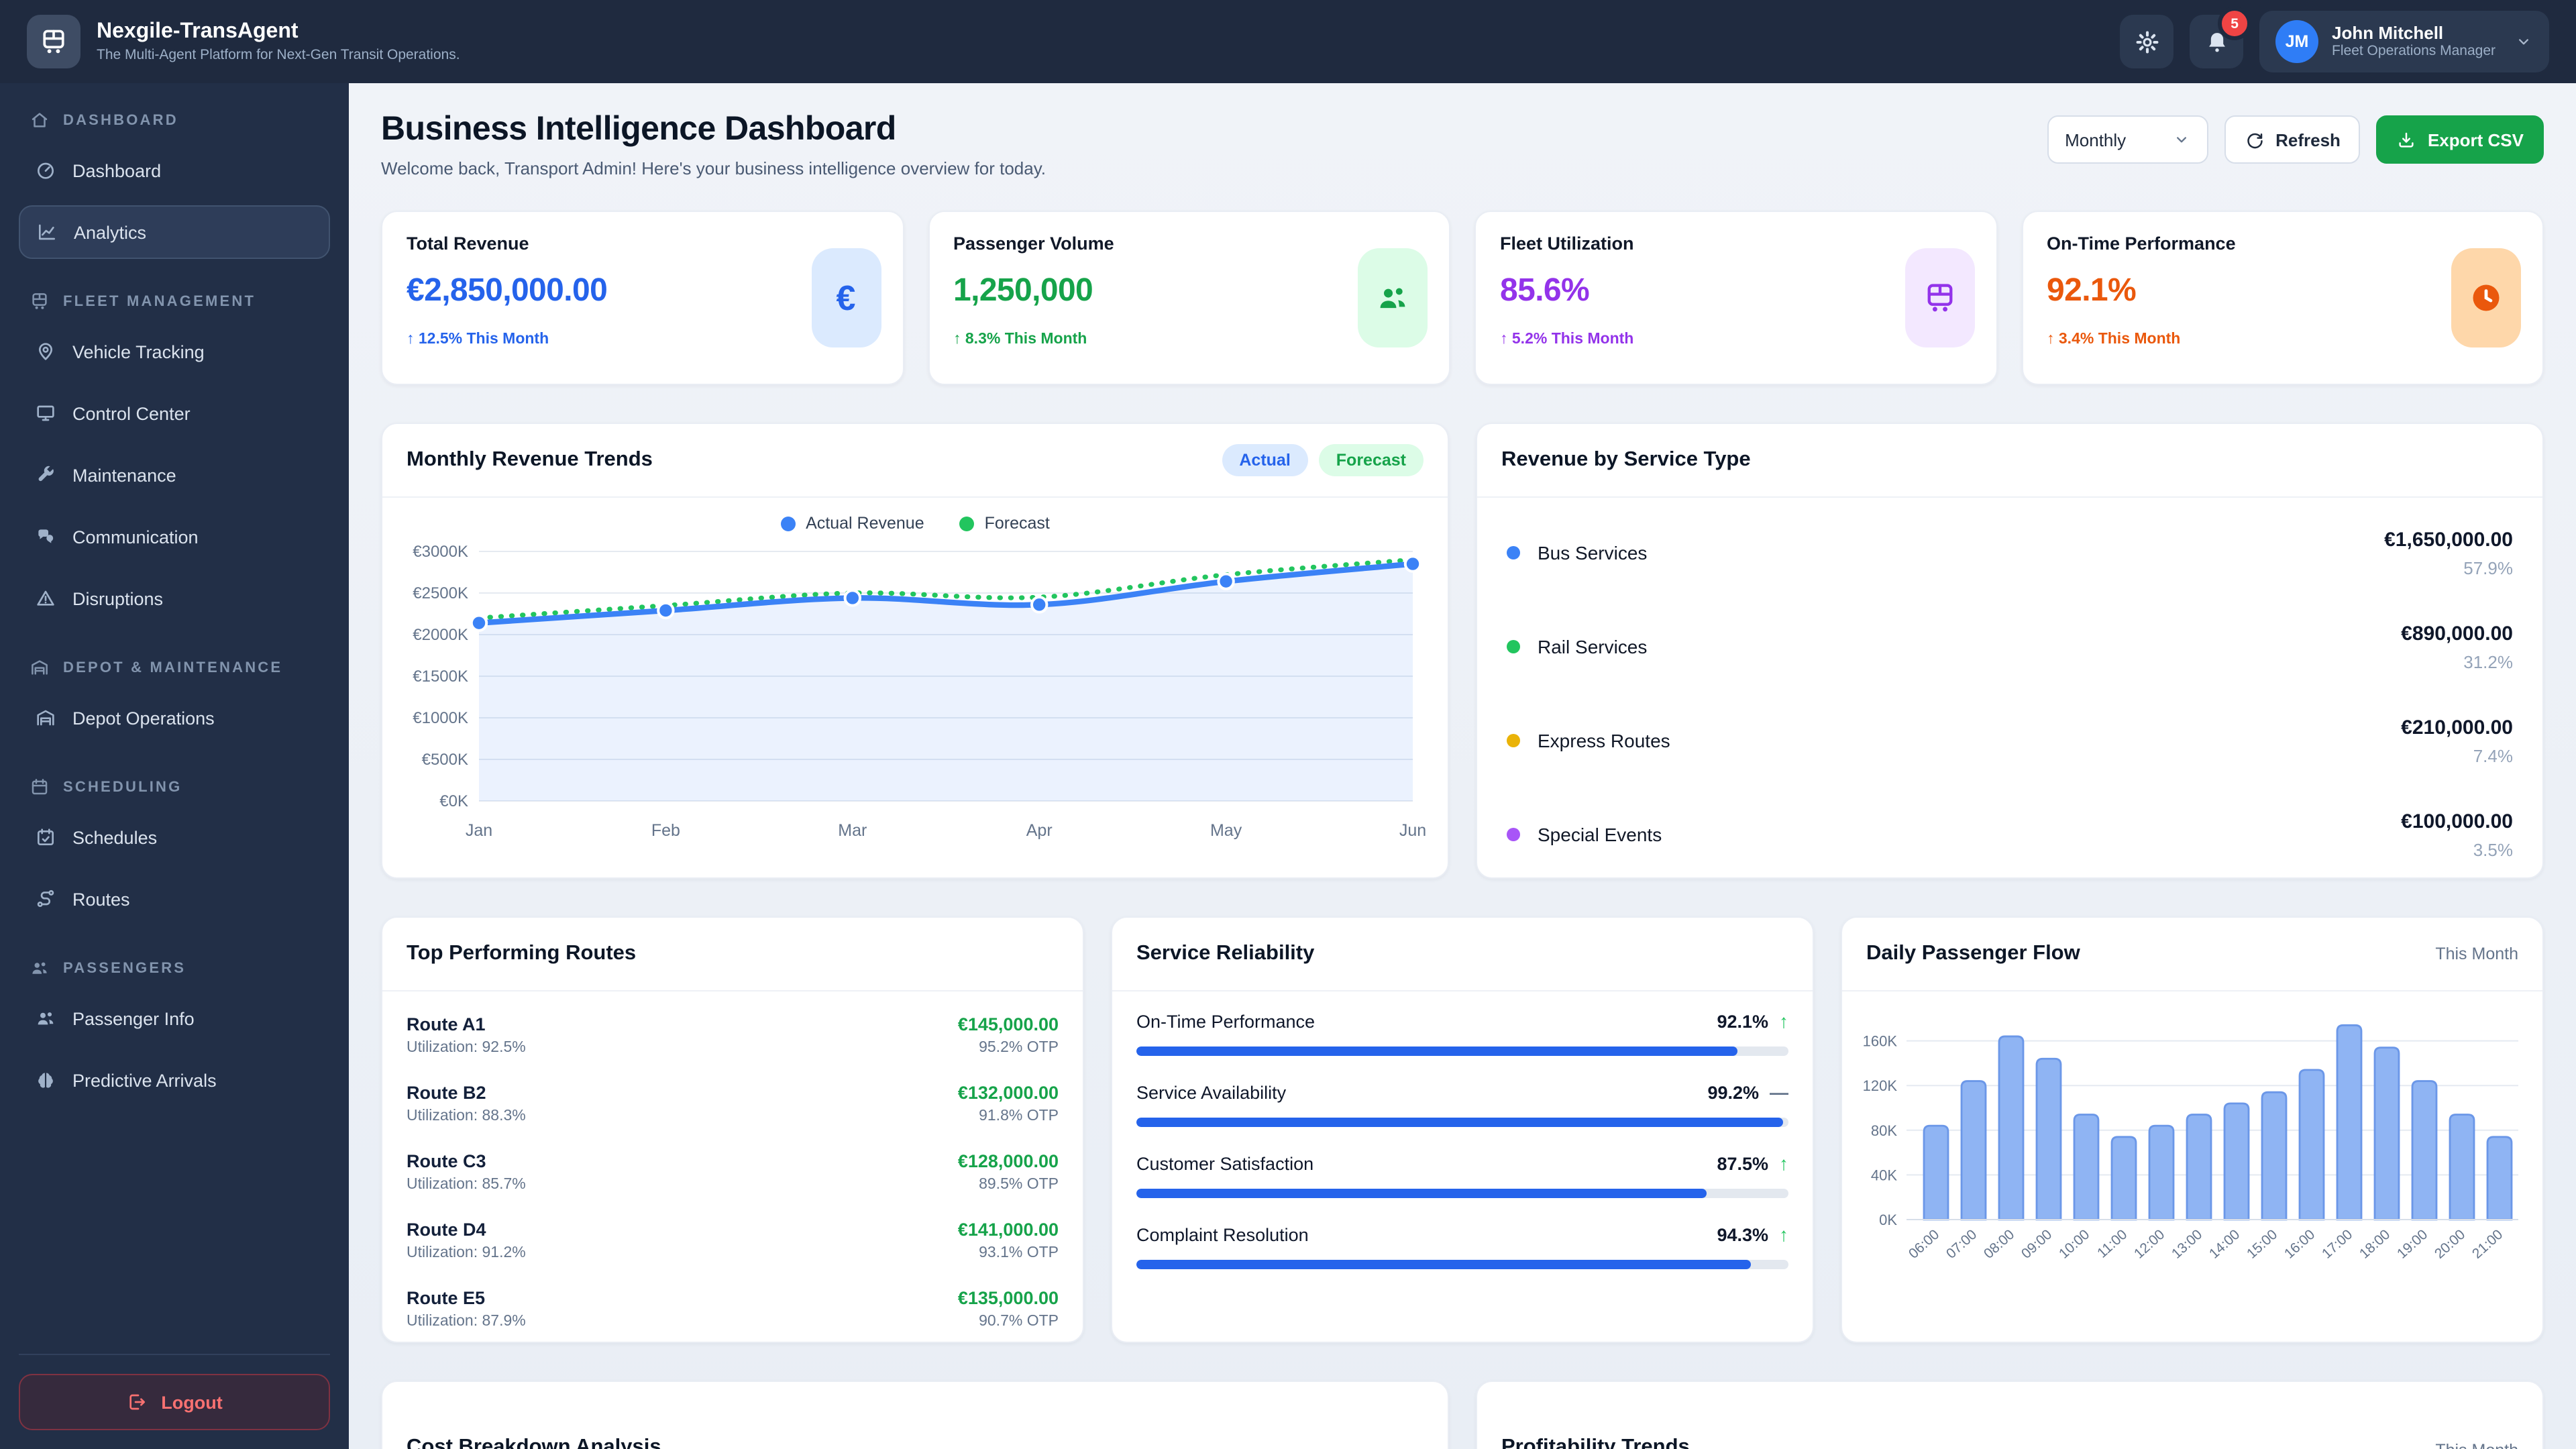 The height and width of the screenshot is (1449, 2576). Describe the element at coordinates (2457, 821) in the screenshot. I see `service-amount: €100,000.00` at that location.